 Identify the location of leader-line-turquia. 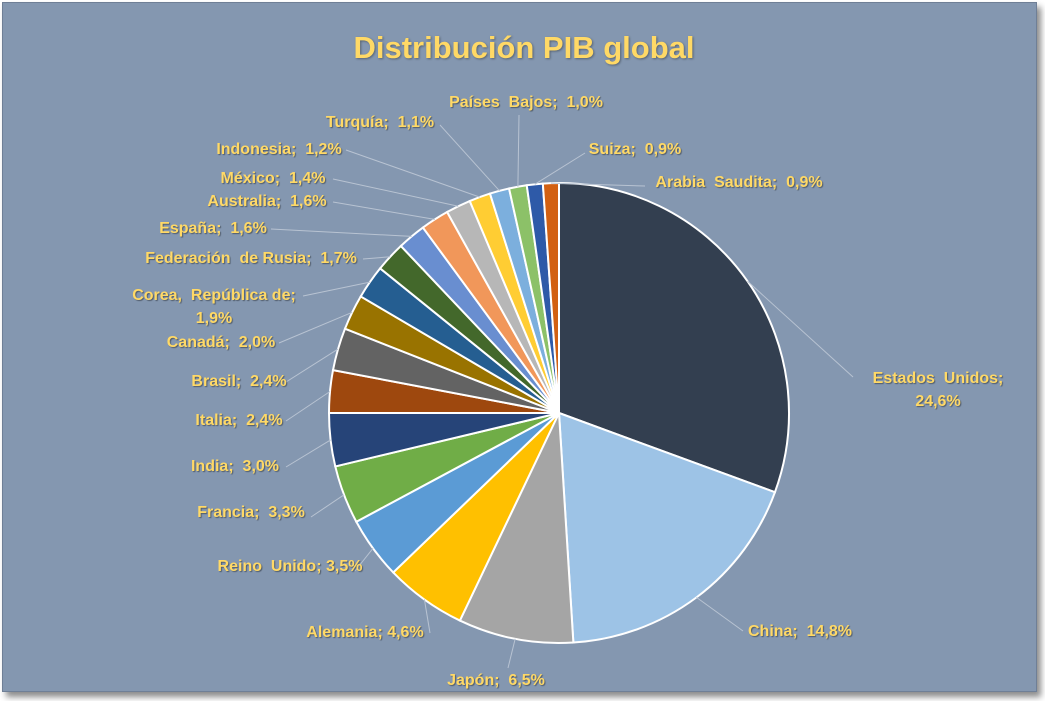
(469, 158).